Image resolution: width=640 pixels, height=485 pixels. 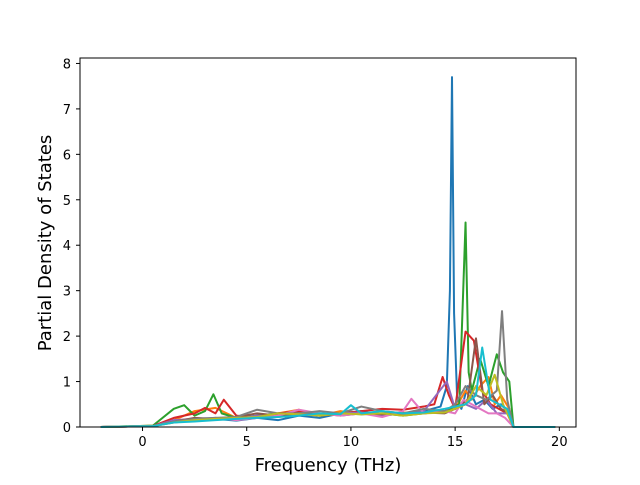 I want to click on y-tick-label: 4, so click(x=67, y=246).